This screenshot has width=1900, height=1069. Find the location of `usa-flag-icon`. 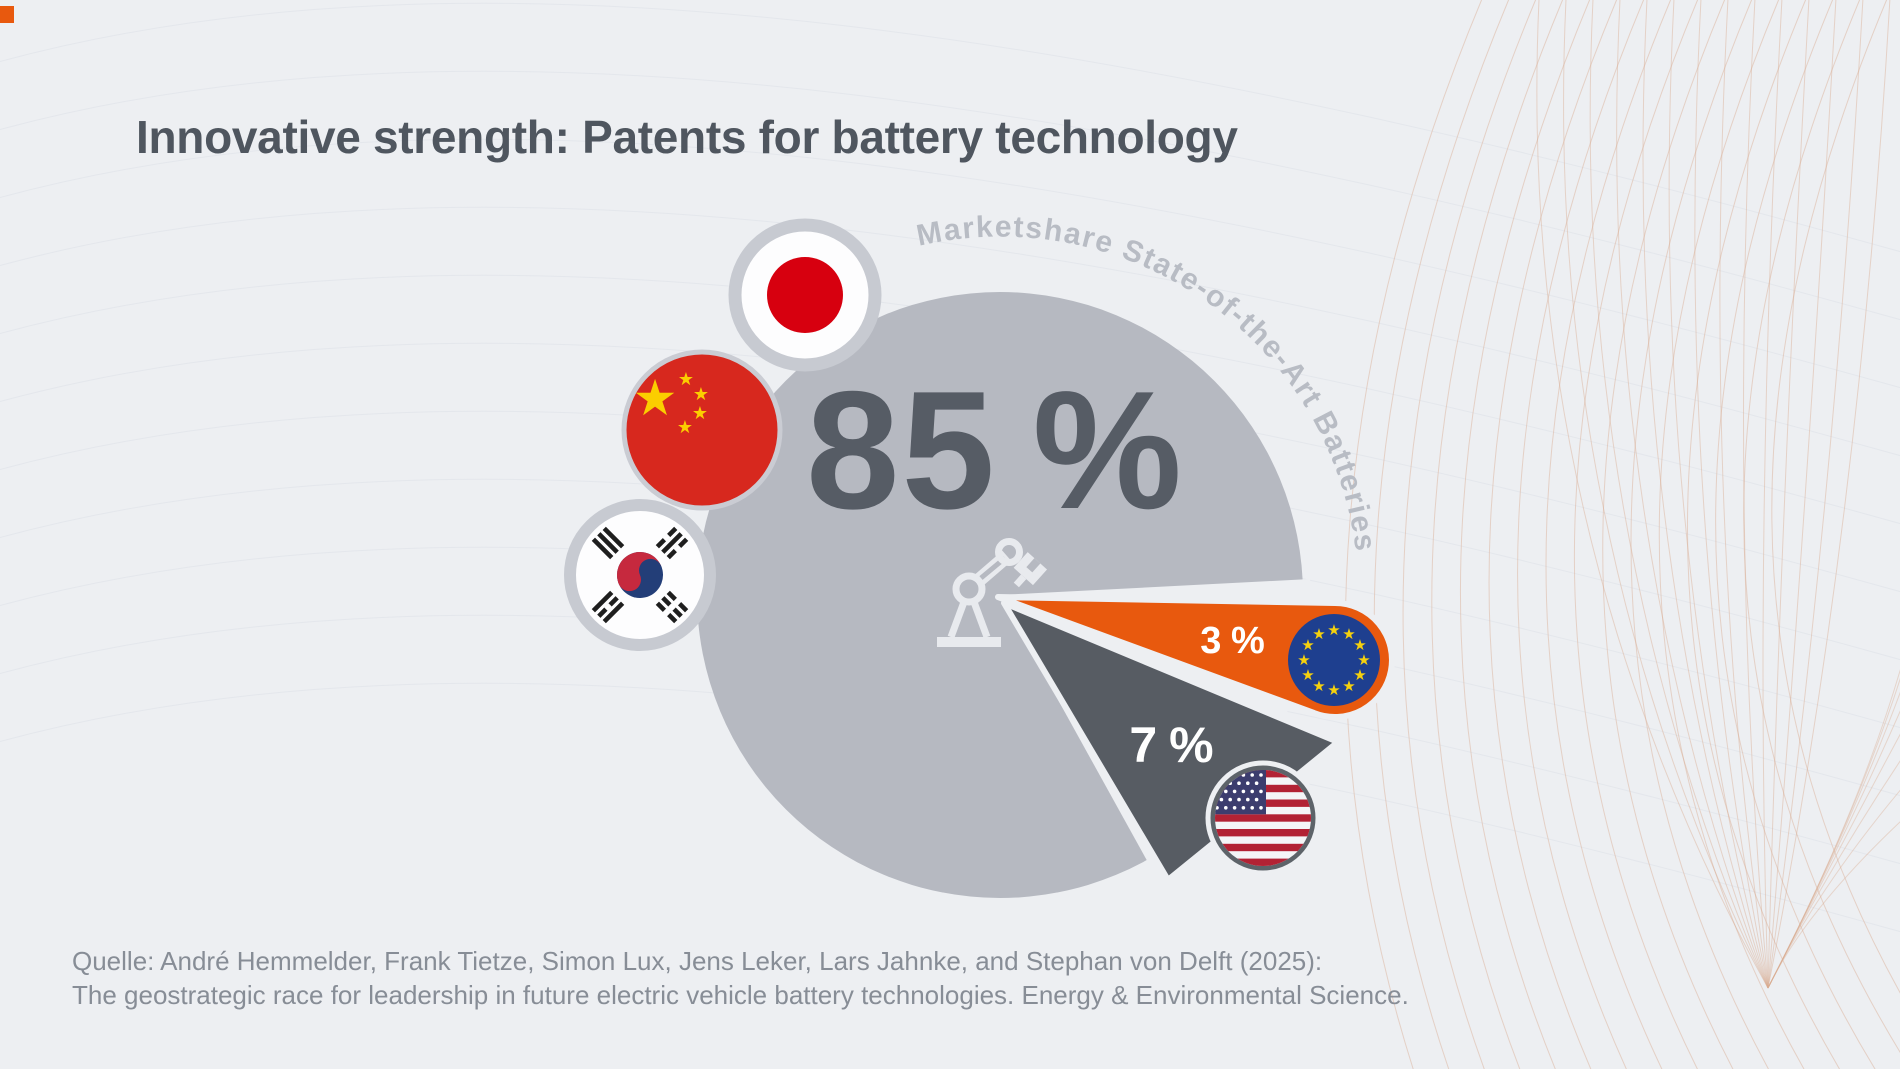

usa-flag-icon is located at coordinates (1263, 818).